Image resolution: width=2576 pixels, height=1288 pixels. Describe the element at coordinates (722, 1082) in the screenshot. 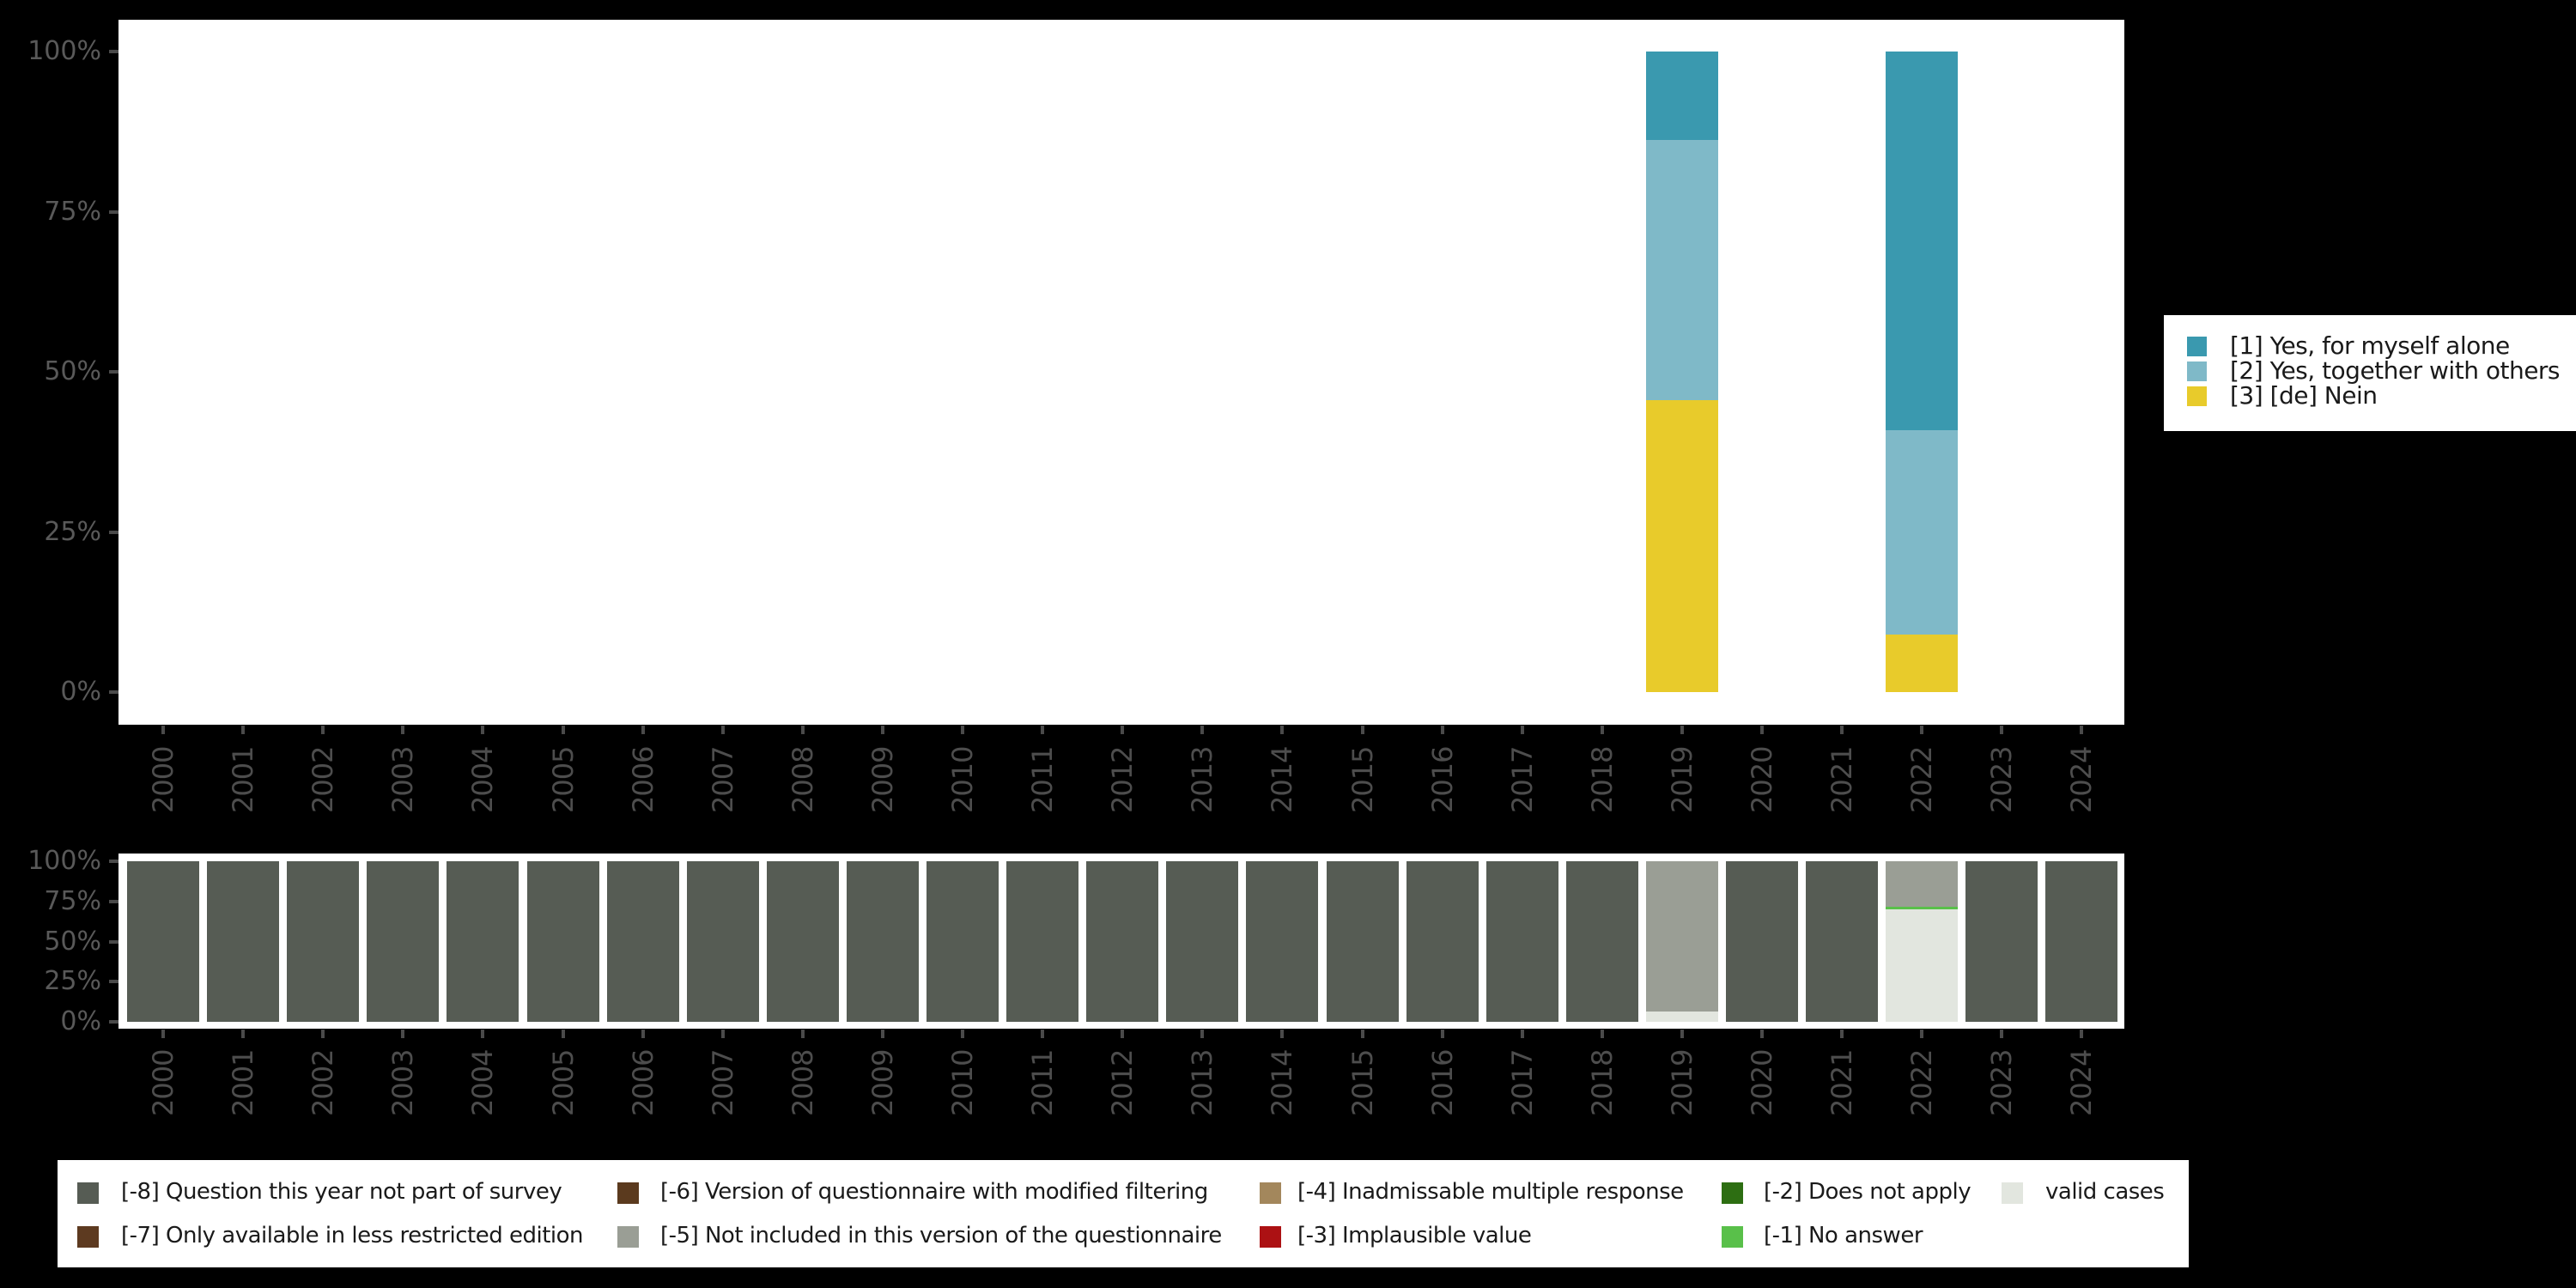

I see `x-axis-year-label: 2007` at that location.